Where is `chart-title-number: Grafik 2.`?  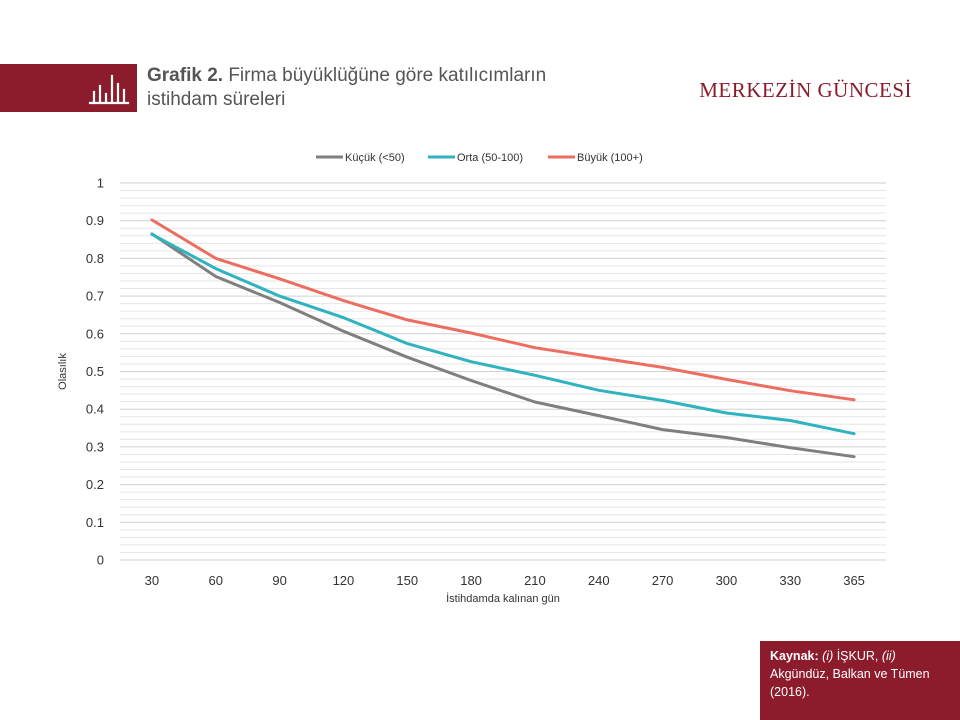 chart-title-number: Grafik 2. is located at coordinates (185, 75).